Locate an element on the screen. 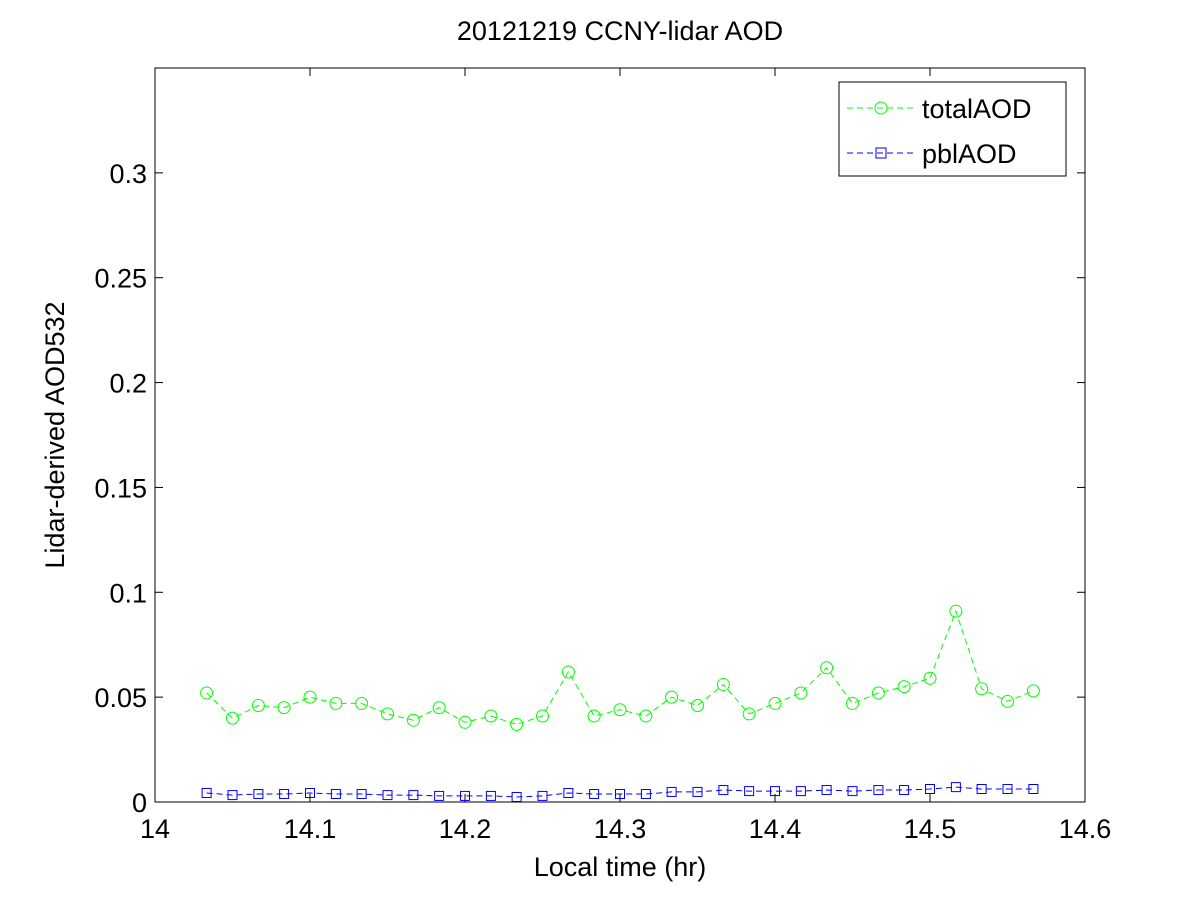 Image resolution: width=1200 pixels, height=901 pixels. legend-square-marker-icon is located at coordinates (881, 153).